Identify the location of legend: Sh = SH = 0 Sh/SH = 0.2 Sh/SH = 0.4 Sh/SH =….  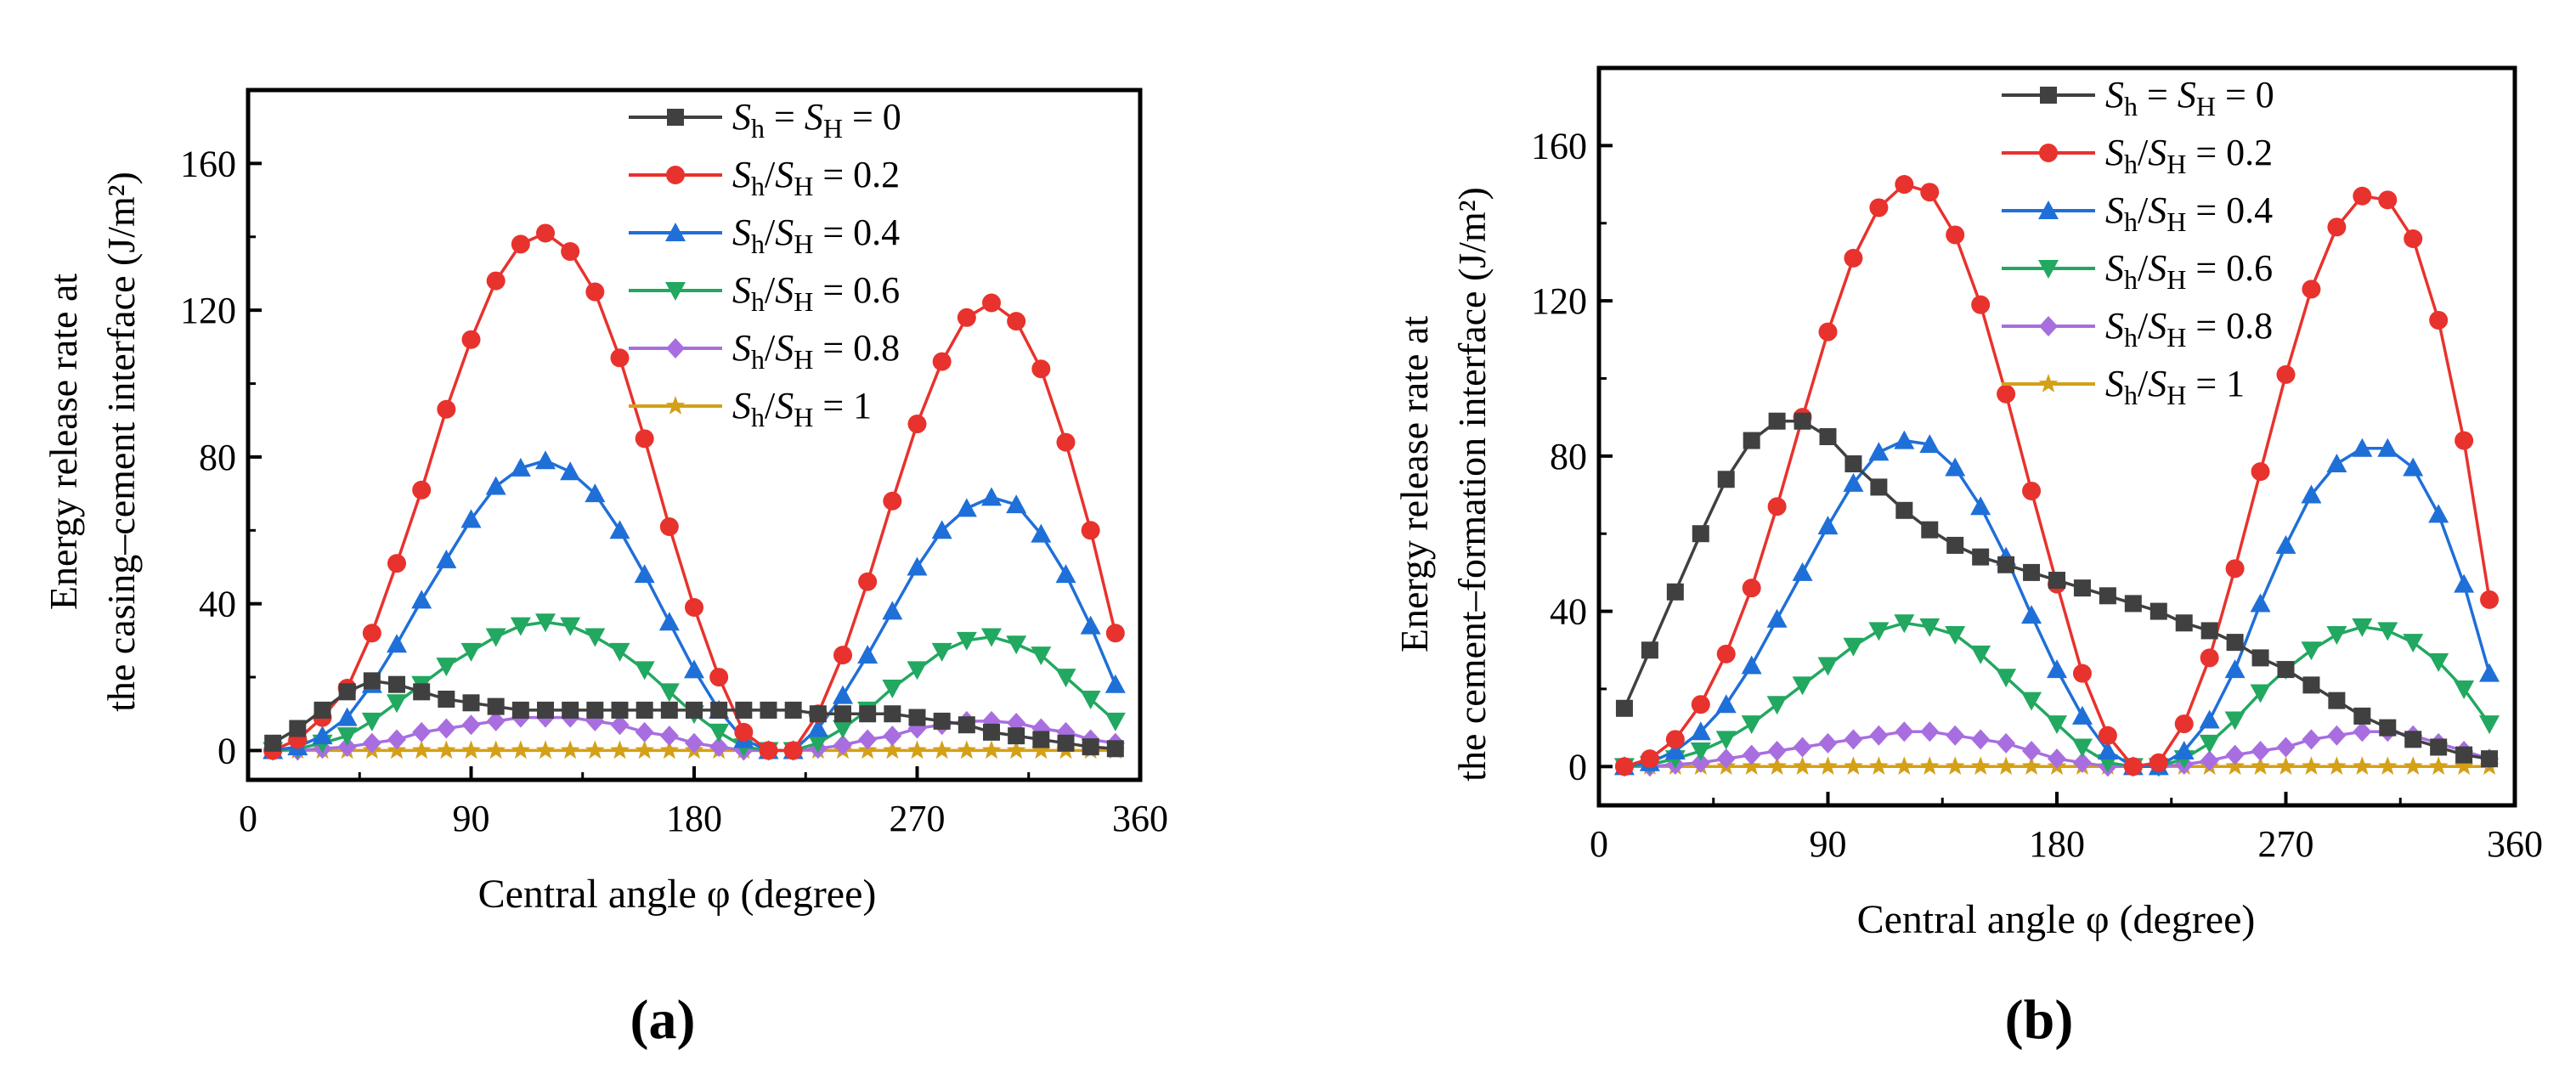
(2138, 242).